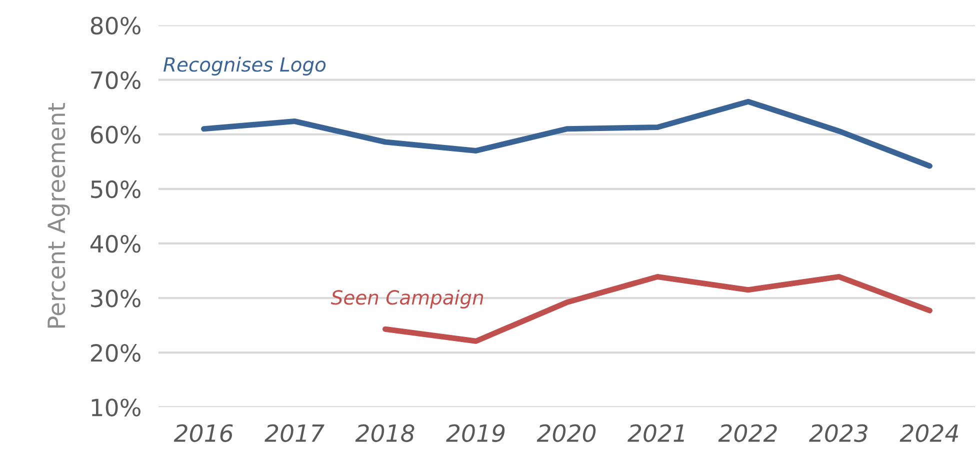 The width and height of the screenshot is (978, 459). What do you see at coordinates (656, 433) in the screenshot?
I see `x-tick-label: 2021` at bounding box center [656, 433].